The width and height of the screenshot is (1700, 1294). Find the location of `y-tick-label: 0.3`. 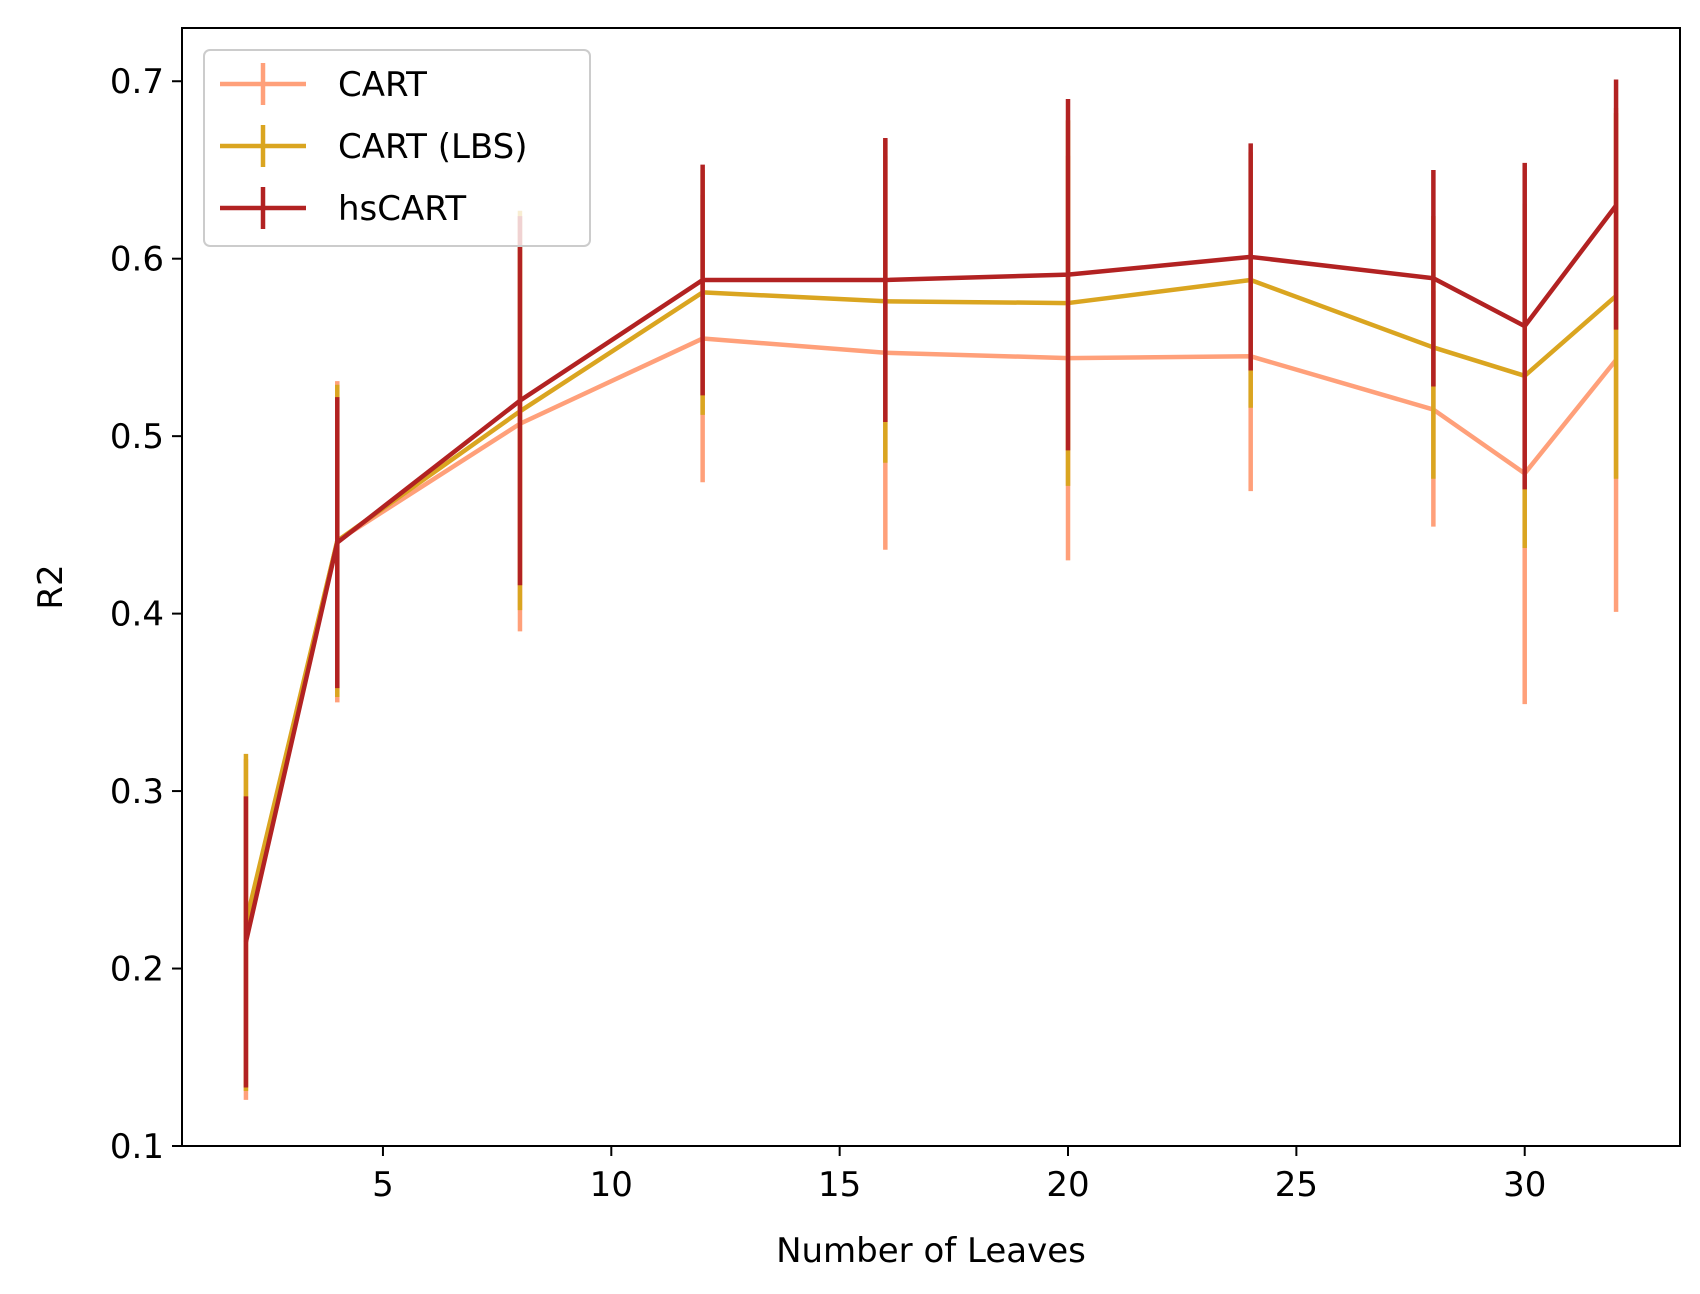

y-tick-label: 0.3 is located at coordinates (137, 792).